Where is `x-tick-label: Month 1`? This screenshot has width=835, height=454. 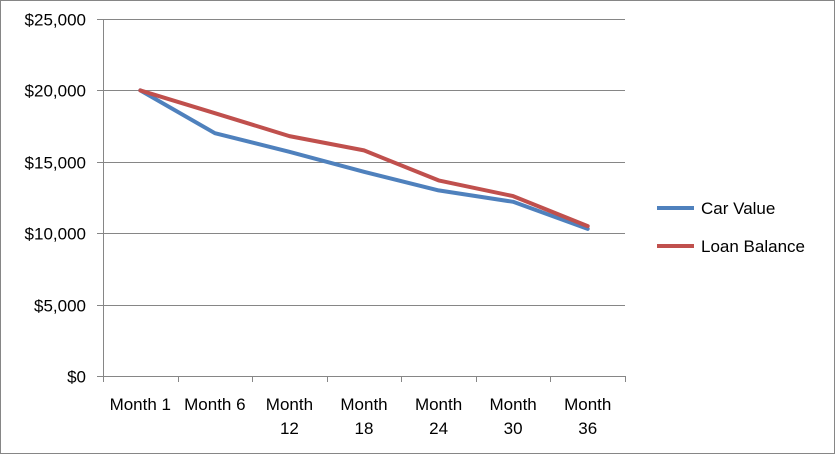 x-tick-label: Month 1 is located at coordinates (140, 404).